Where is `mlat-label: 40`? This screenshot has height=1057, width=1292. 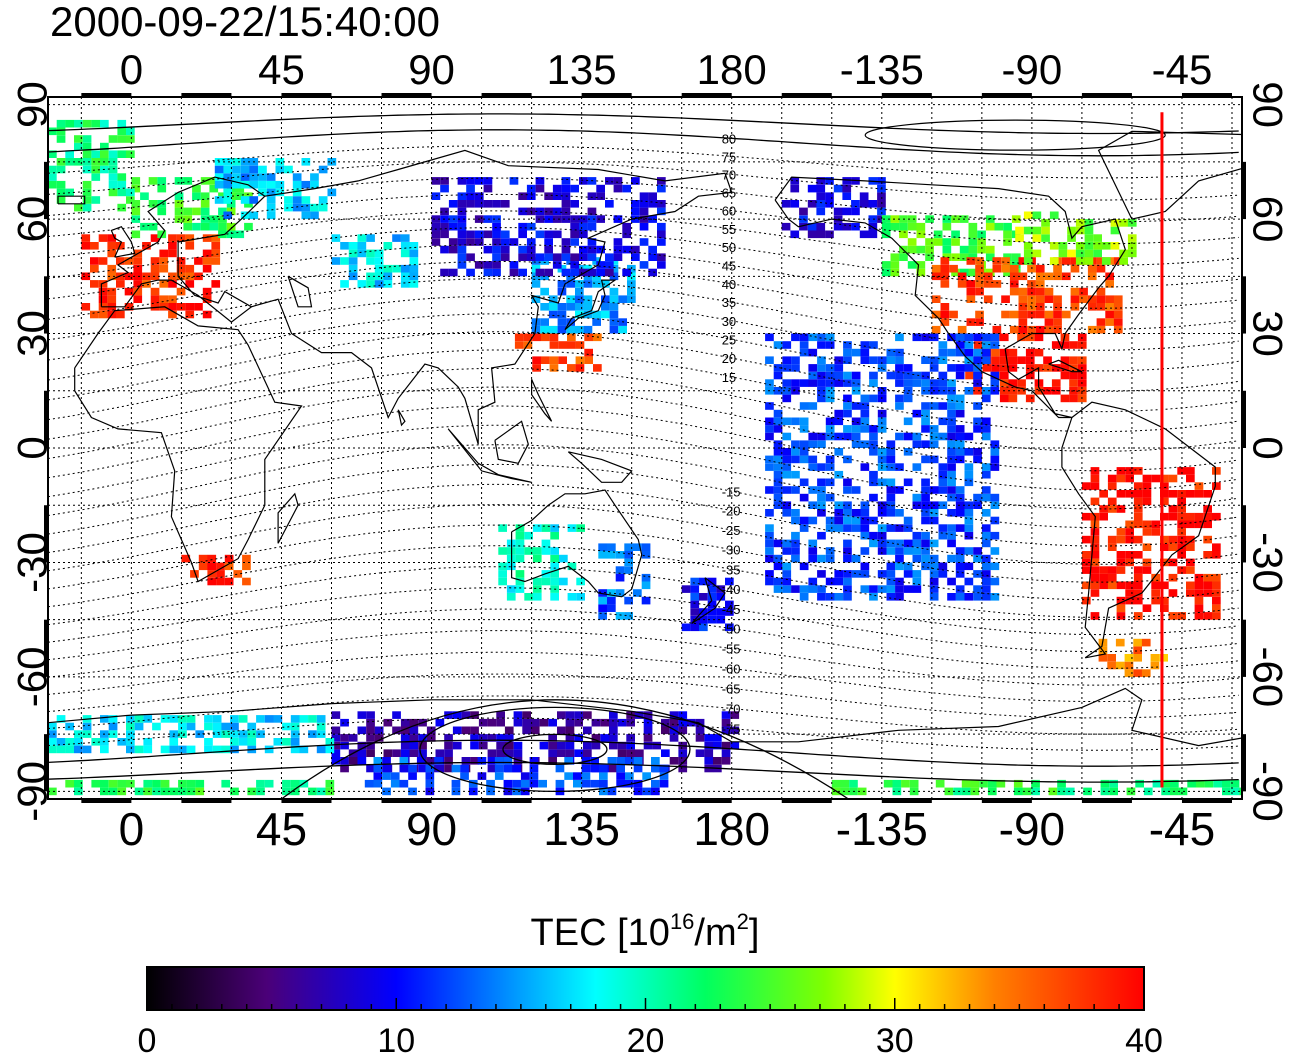
mlat-label: 40 is located at coordinates (729, 284).